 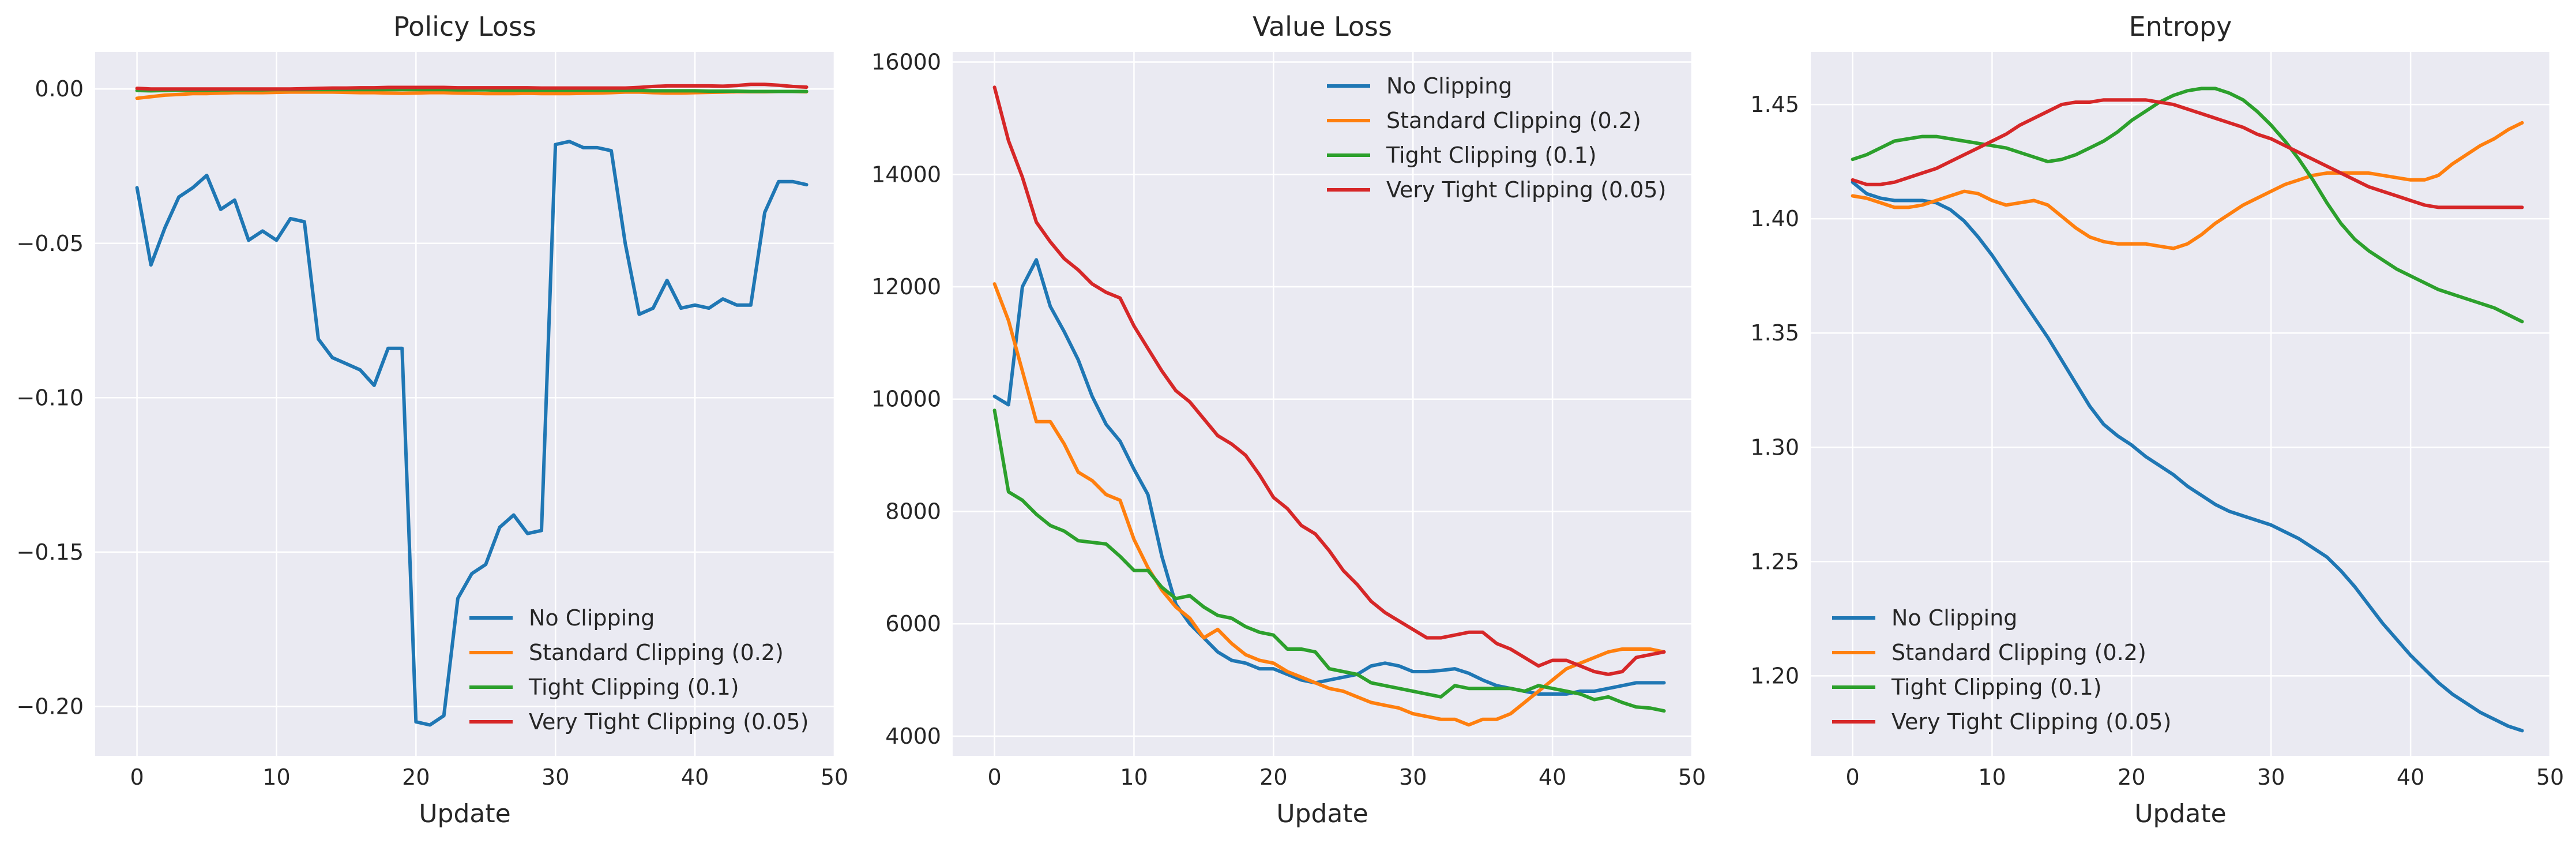 What do you see at coordinates (906, 287) in the screenshot?
I see `y-tick-label: 12000` at bounding box center [906, 287].